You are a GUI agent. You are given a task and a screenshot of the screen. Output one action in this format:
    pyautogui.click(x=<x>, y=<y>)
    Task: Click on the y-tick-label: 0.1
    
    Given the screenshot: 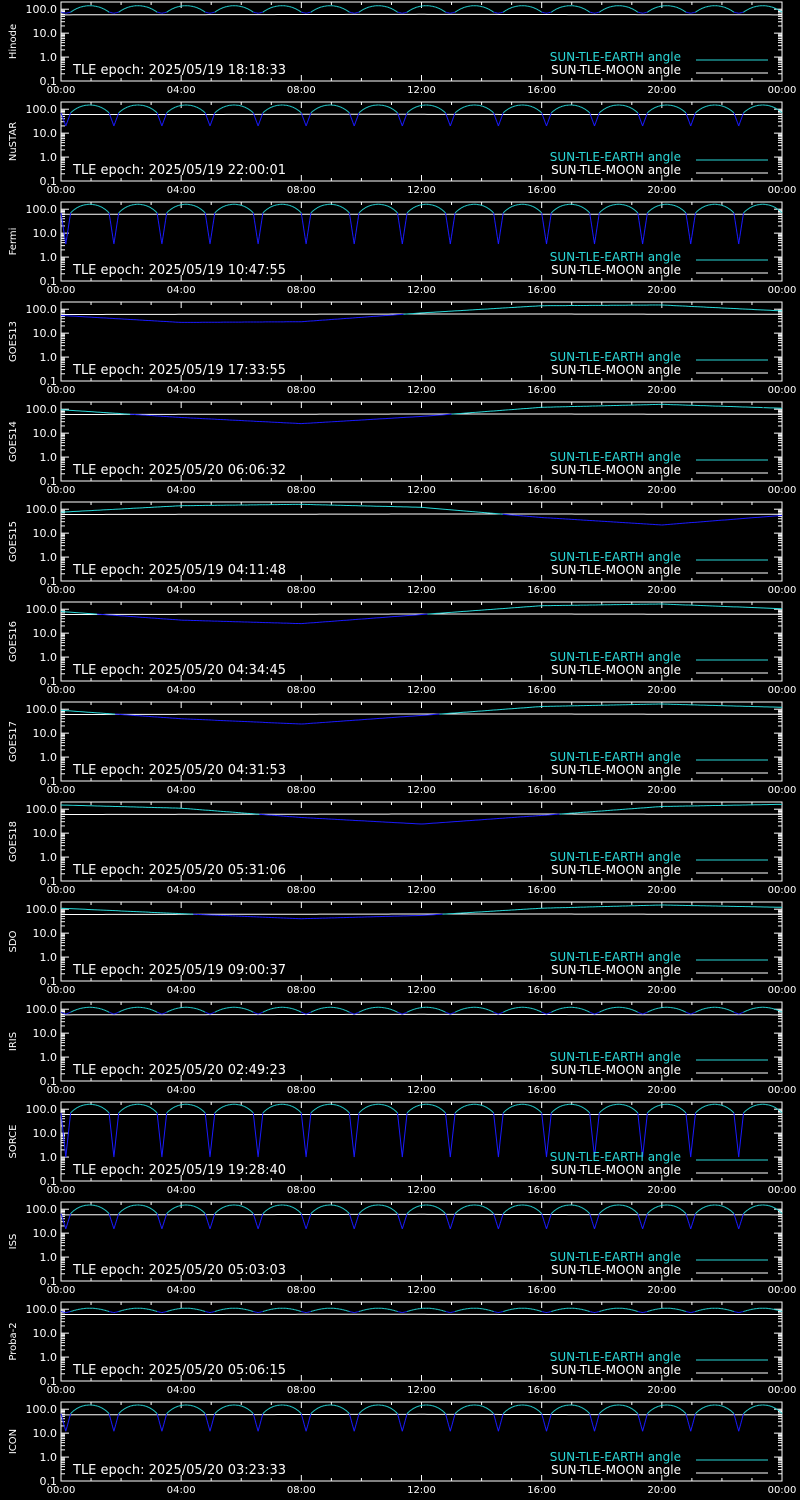 What is the action you would take?
    pyautogui.click(x=49, y=381)
    